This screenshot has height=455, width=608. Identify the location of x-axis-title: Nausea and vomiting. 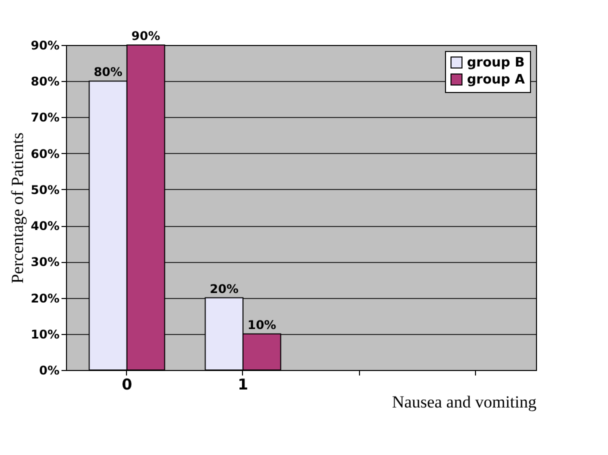
(464, 402).